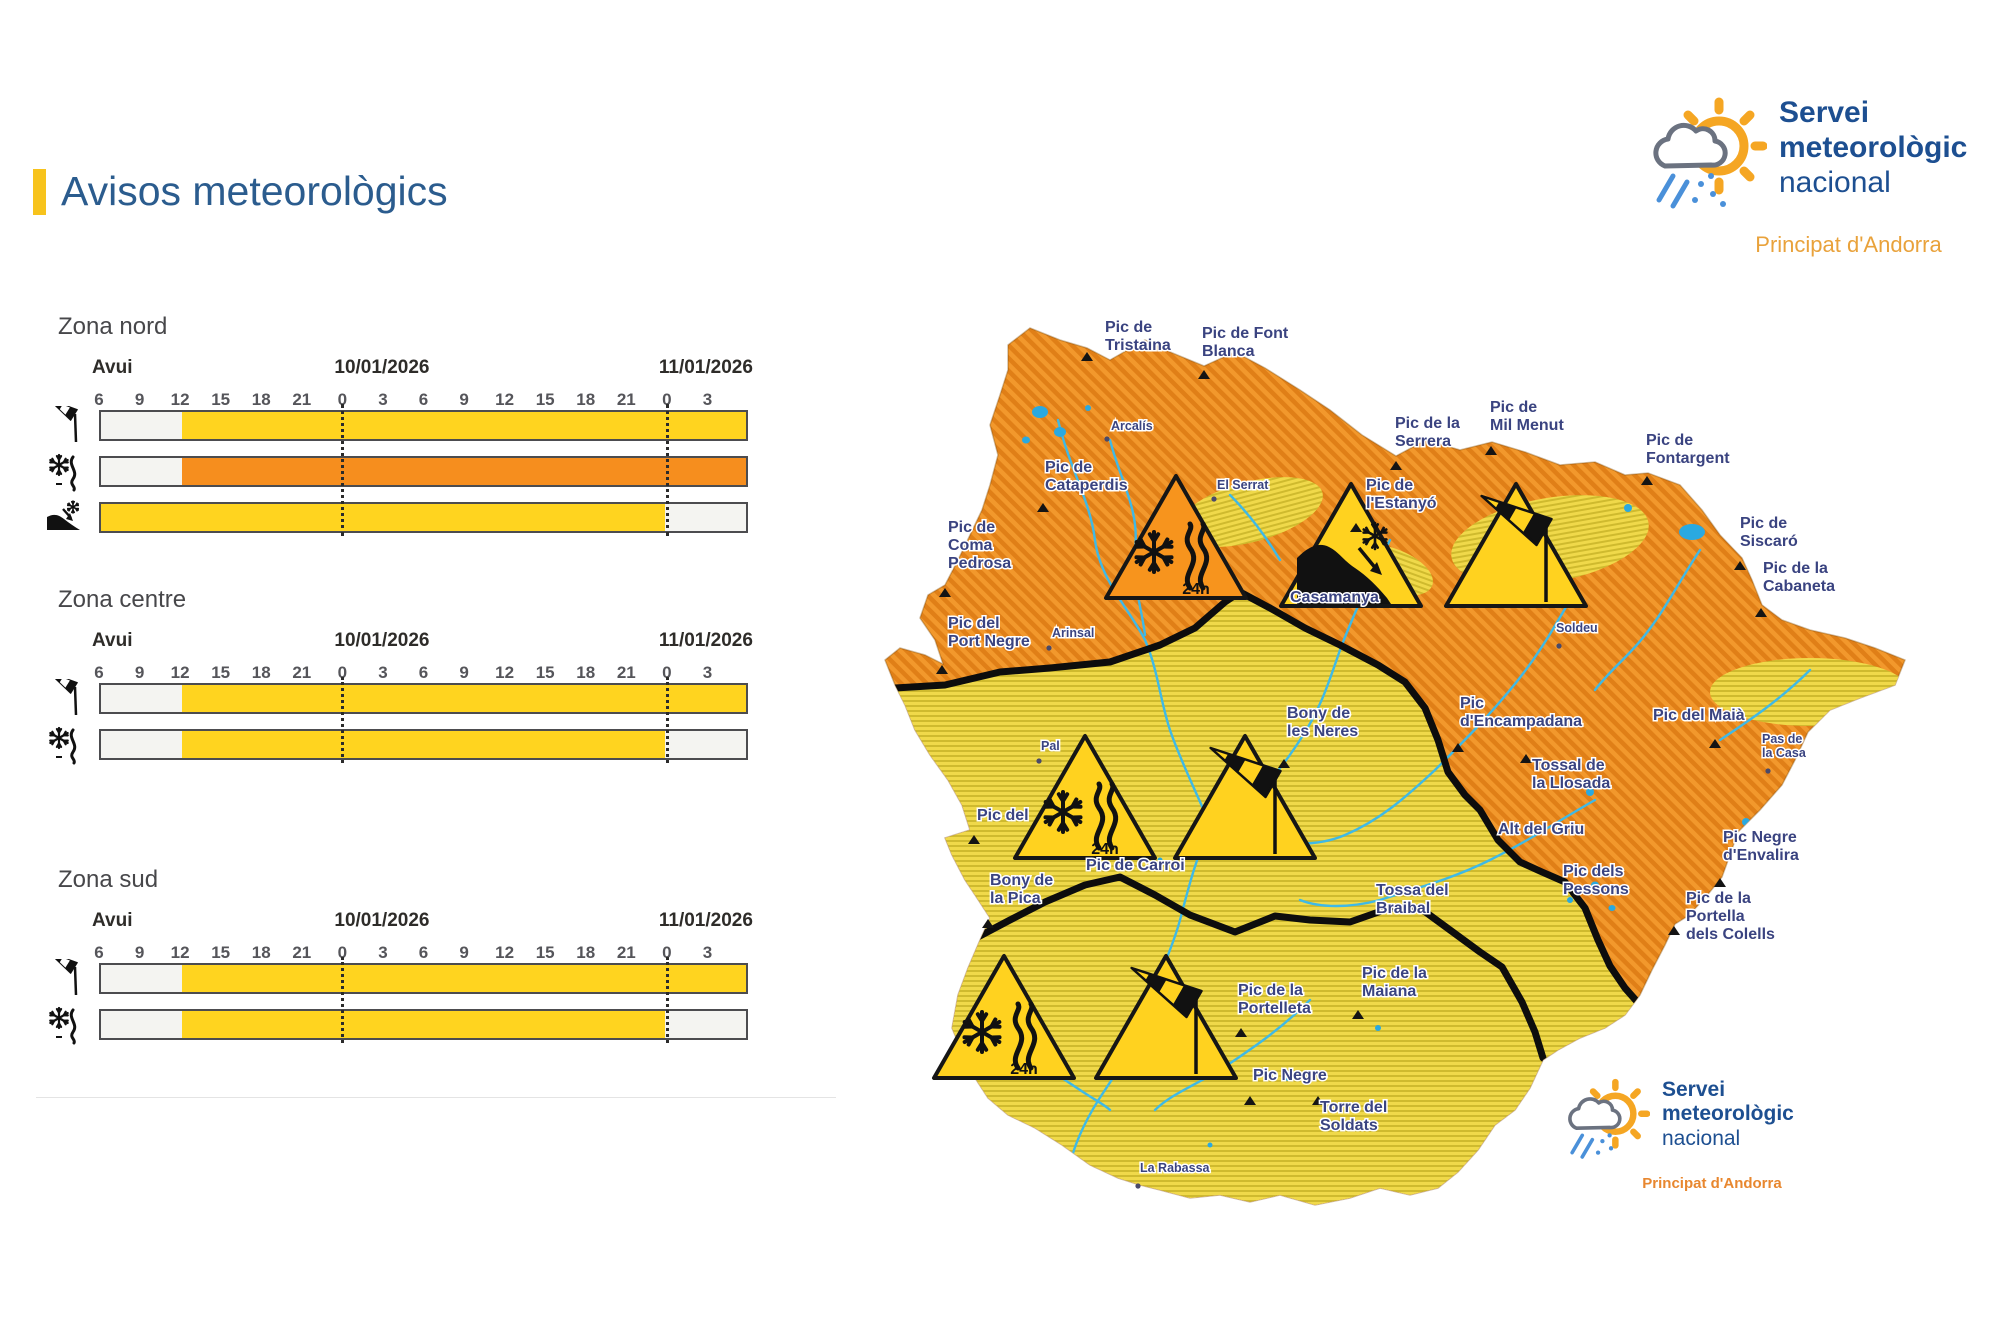  What do you see at coordinates (1701, 1138) in the screenshot?
I see `brand-line3: nacional` at bounding box center [1701, 1138].